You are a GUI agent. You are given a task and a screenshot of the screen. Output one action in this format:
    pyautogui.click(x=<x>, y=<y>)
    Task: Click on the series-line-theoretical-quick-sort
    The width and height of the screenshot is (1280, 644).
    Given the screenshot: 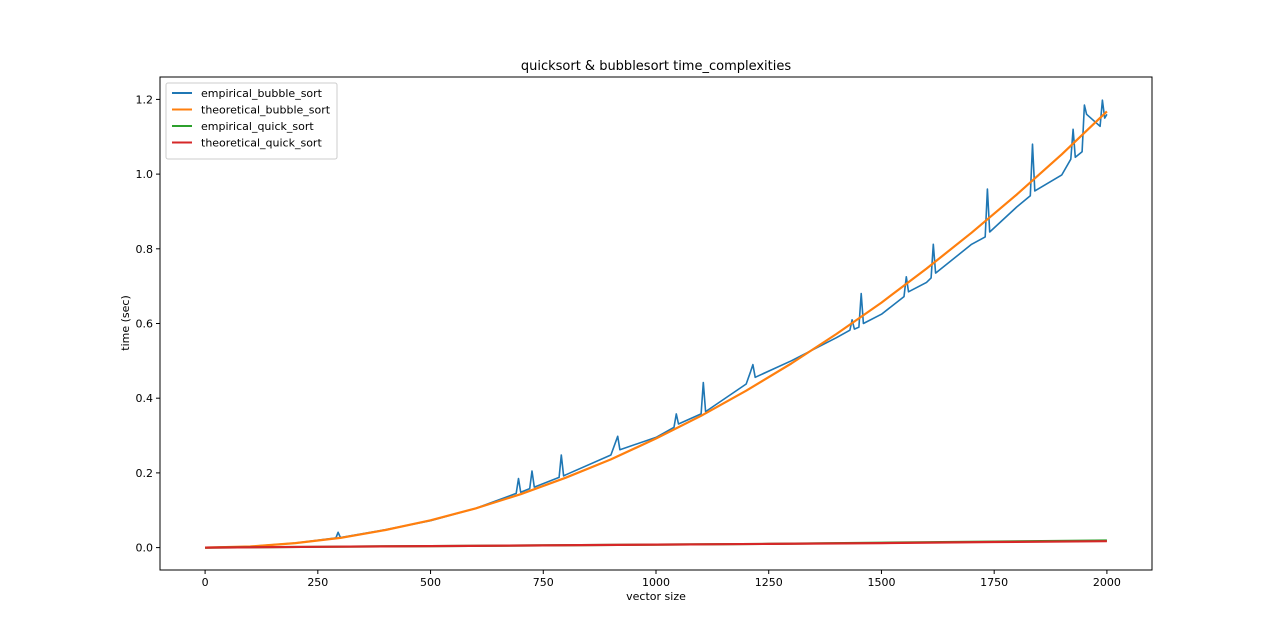 What is the action you would take?
    pyautogui.click(x=656, y=544)
    